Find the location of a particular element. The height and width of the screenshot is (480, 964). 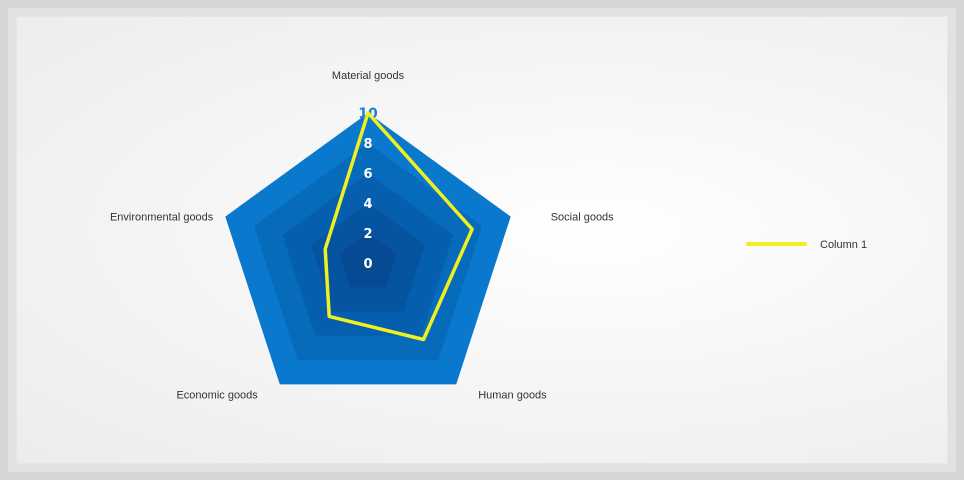

tick-label-2: 2 is located at coordinates (367, 234).